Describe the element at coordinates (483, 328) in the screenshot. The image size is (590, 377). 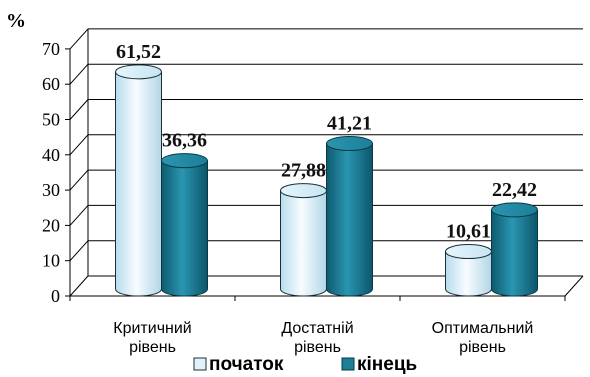
I see `category-label: Оптимальний` at that location.